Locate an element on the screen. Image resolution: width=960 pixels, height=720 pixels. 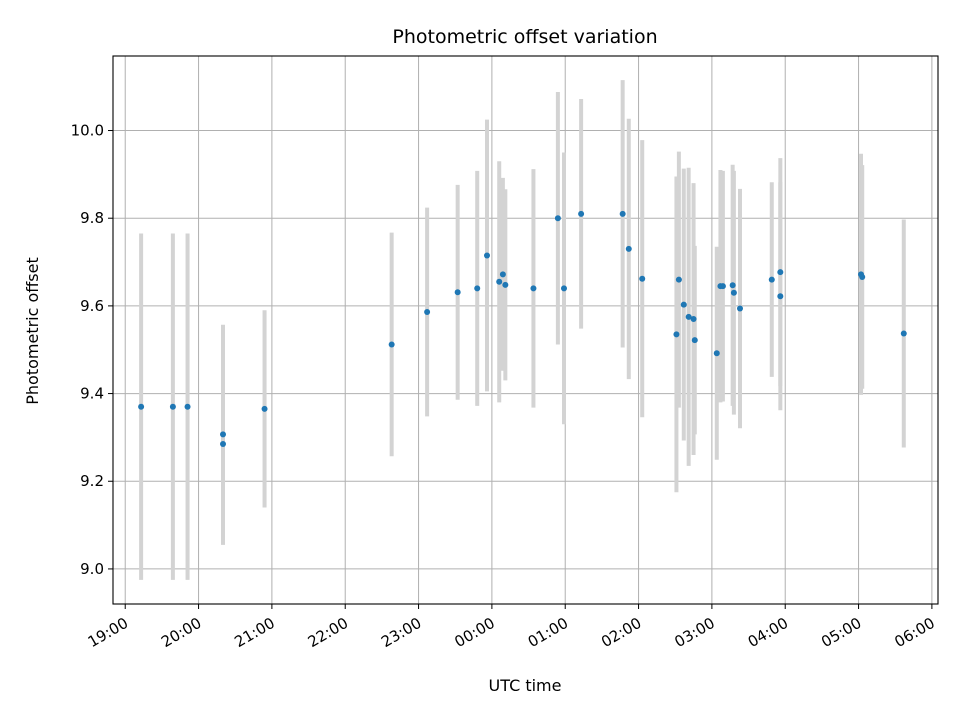
y-tick-label: 10.0 is located at coordinates (87, 131).